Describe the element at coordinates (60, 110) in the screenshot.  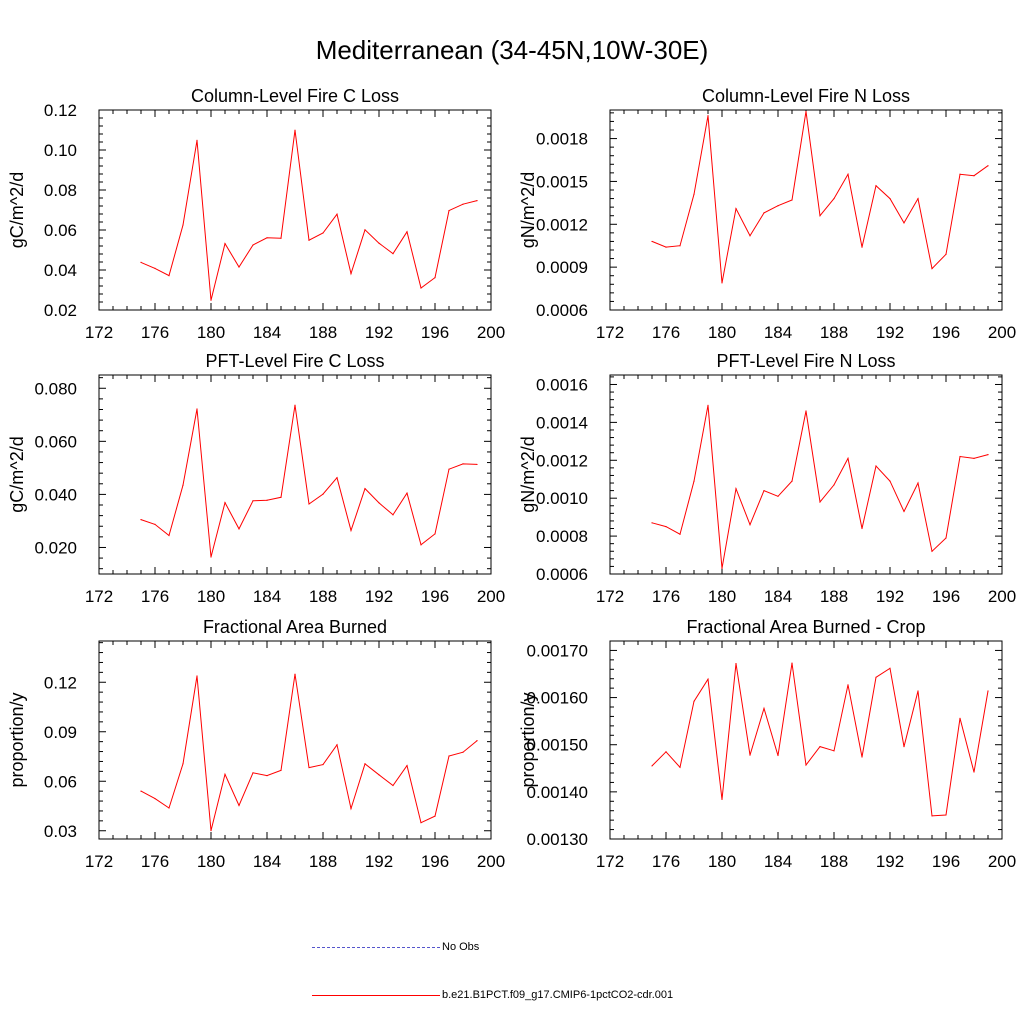
I see `y-tick-label: 0.12` at that location.